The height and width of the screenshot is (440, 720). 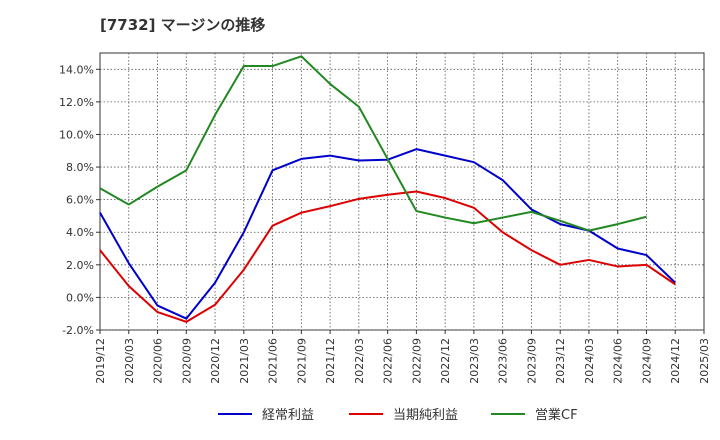 What do you see at coordinates (675, 361) in the screenshot?
I see `x-tick-label: 2024/12` at bounding box center [675, 361].